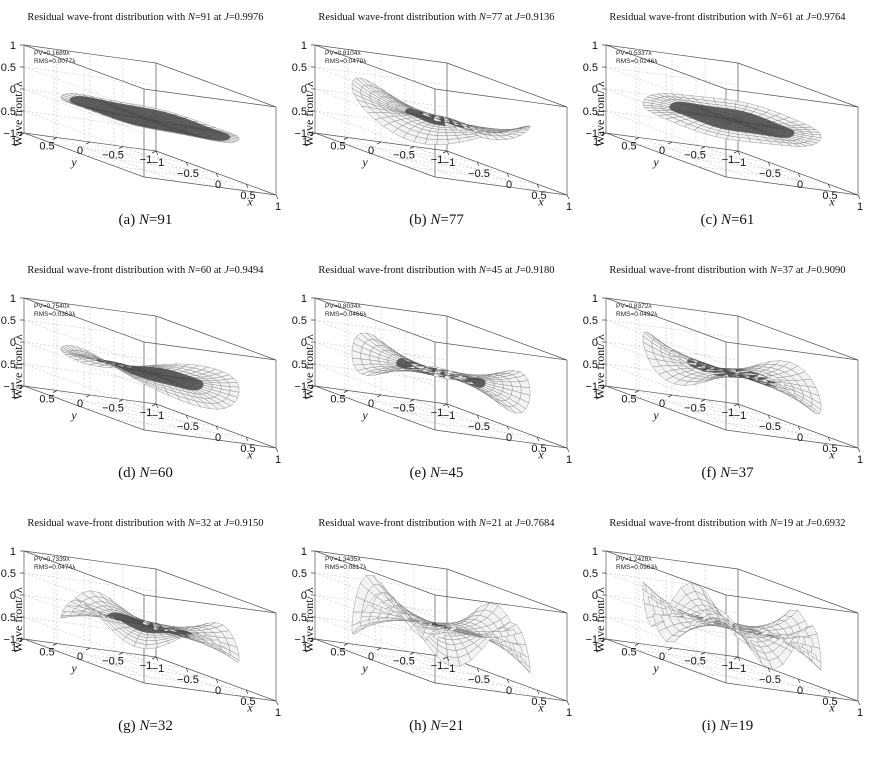 This screenshot has width=874, height=759. Describe the element at coordinates (55, 61) in the screenshot. I see `rms-value: RMS=0.0077λ` at that location.